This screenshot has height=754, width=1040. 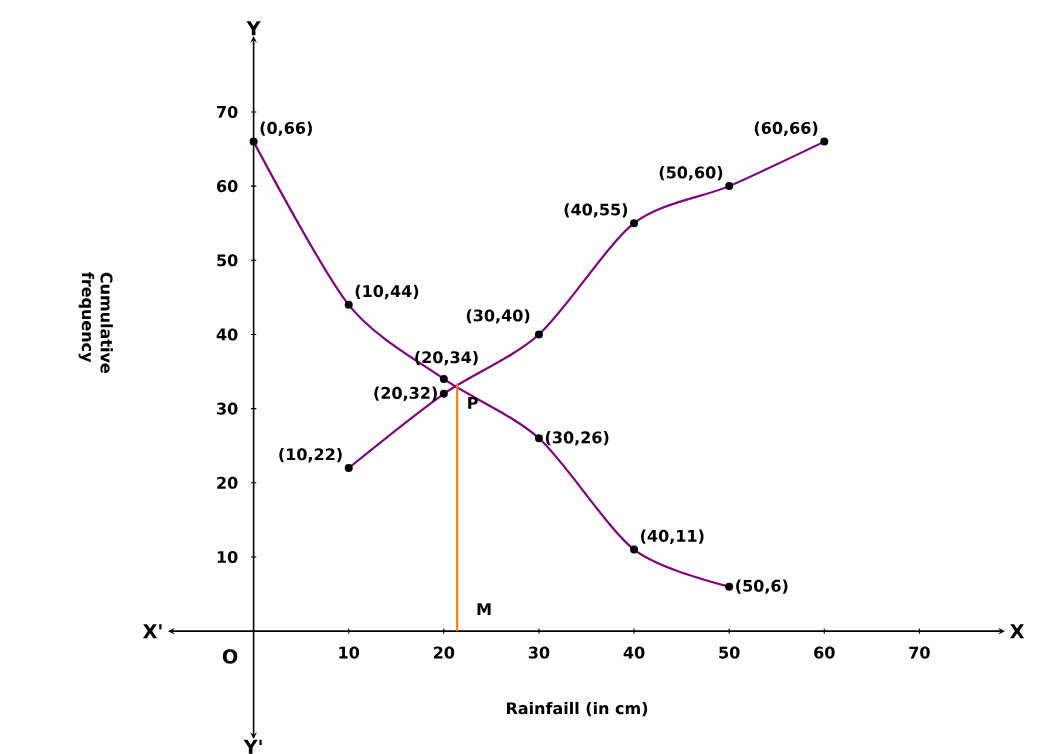 What do you see at coordinates (824, 652) in the screenshot?
I see `x-tick-label: 60` at bounding box center [824, 652].